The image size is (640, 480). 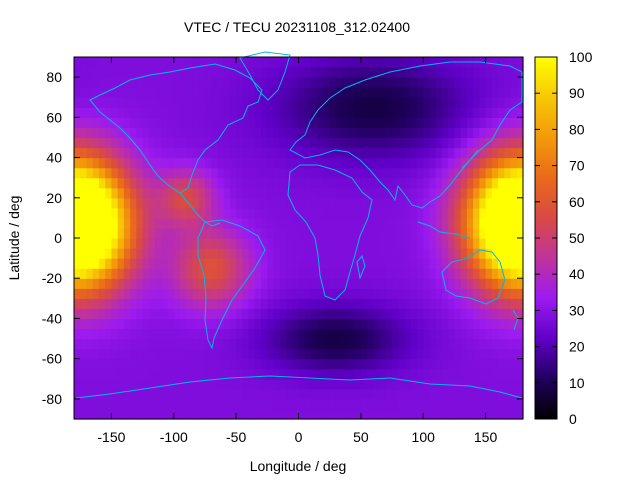 What do you see at coordinates (444, 230) in the screenshot?
I see `coastline-indonesia` at bounding box center [444, 230].